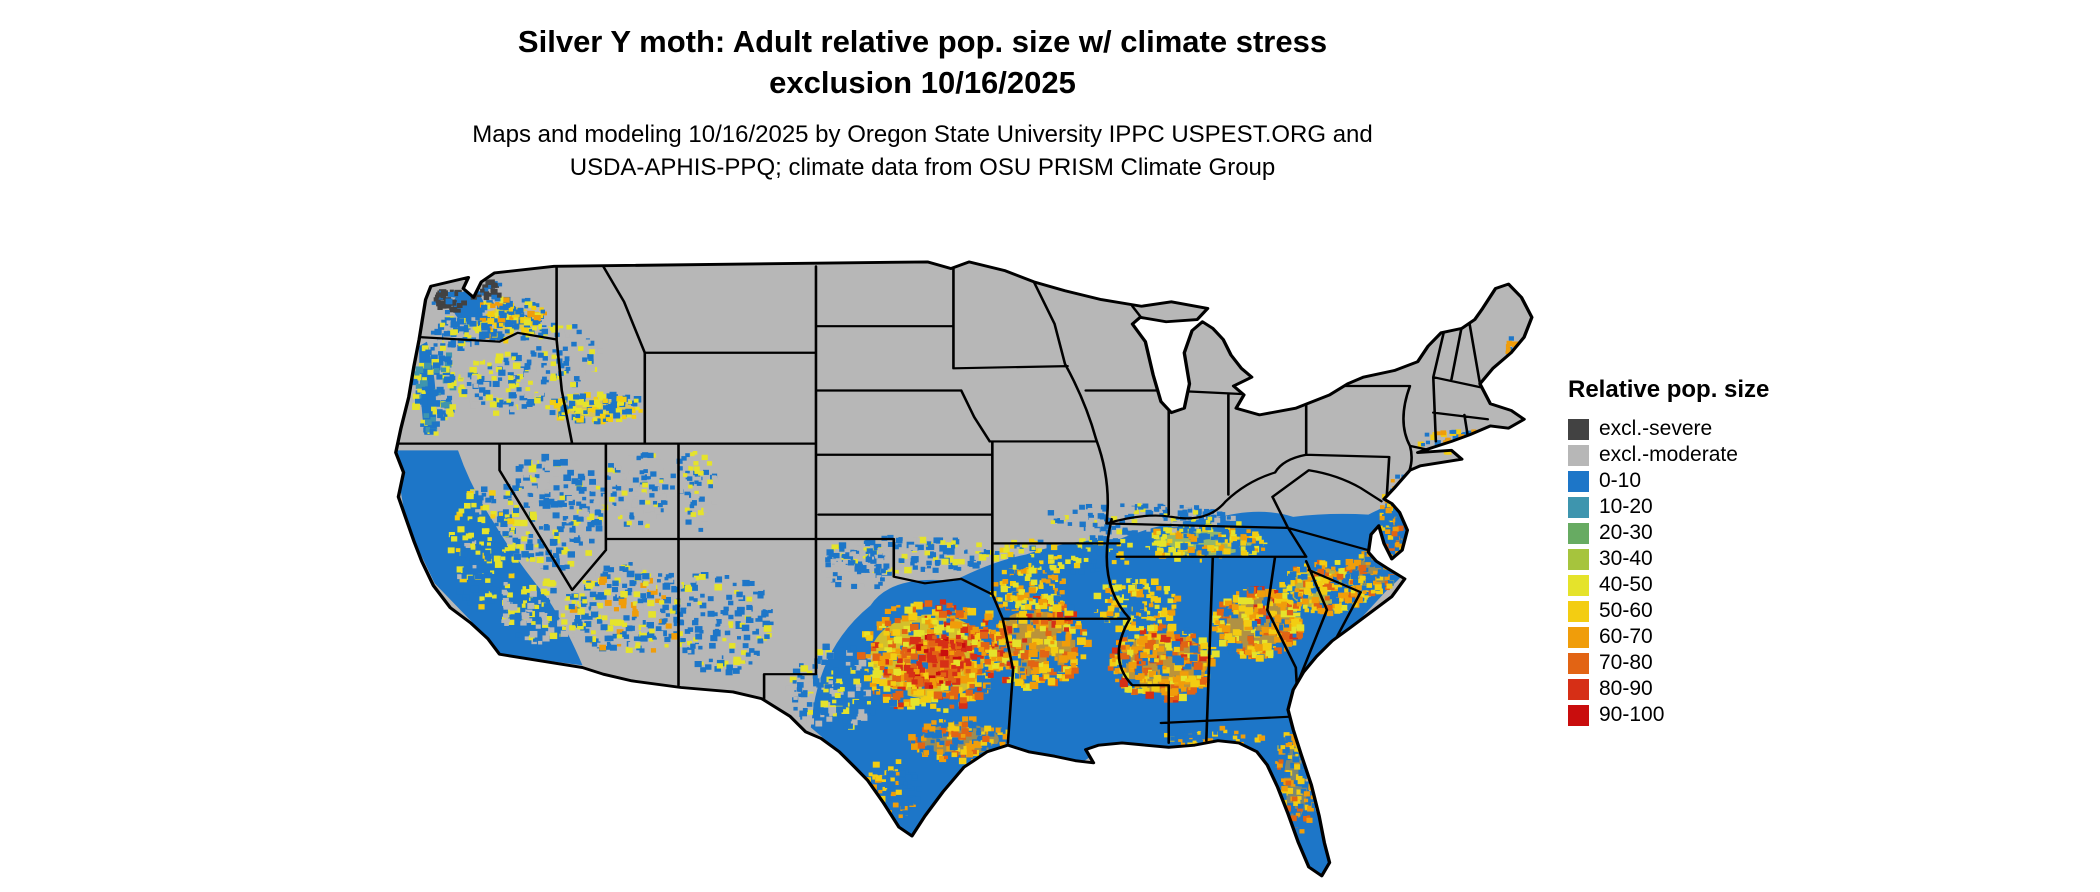 The height and width of the screenshot is (892, 2100). What do you see at coordinates (1698, 559) in the screenshot?
I see `legend-entry-30-40: 30-40` at bounding box center [1698, 559].